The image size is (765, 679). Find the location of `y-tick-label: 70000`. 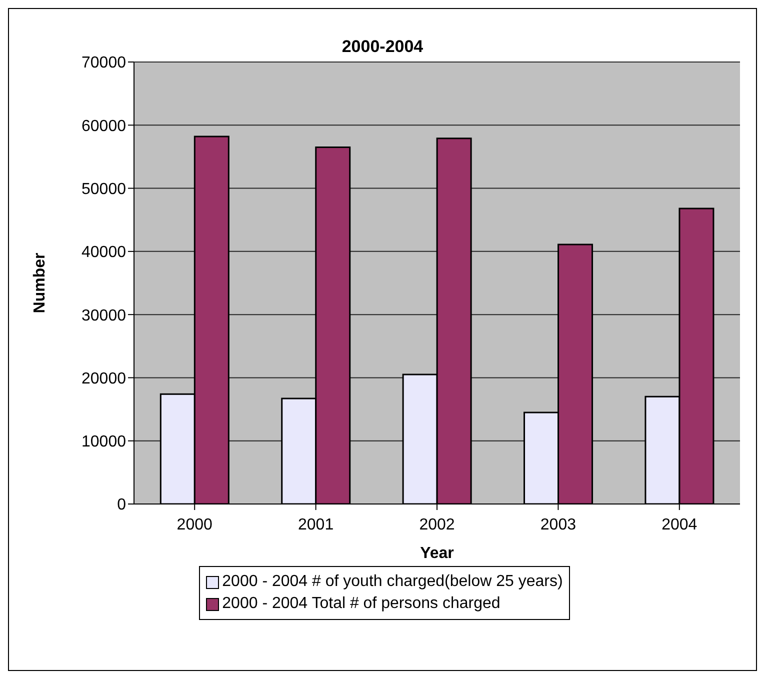

y-tick-label: 70000 is located at coordinates (104, 63).